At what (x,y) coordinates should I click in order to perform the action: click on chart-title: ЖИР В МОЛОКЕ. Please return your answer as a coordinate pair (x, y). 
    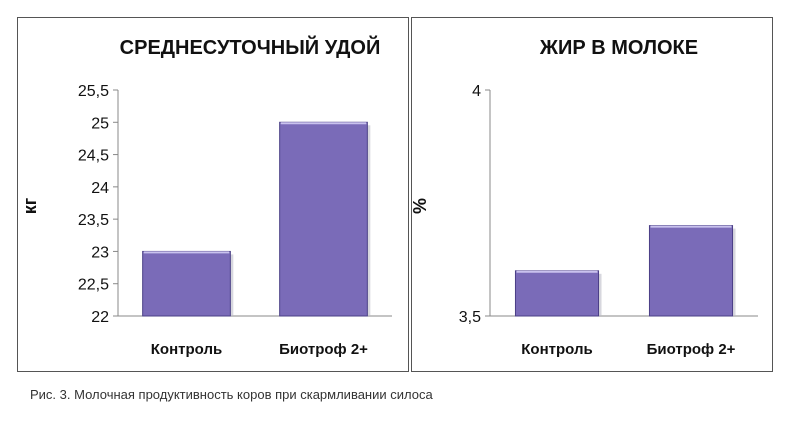
    Looking at the image, I should click on (618, 48).